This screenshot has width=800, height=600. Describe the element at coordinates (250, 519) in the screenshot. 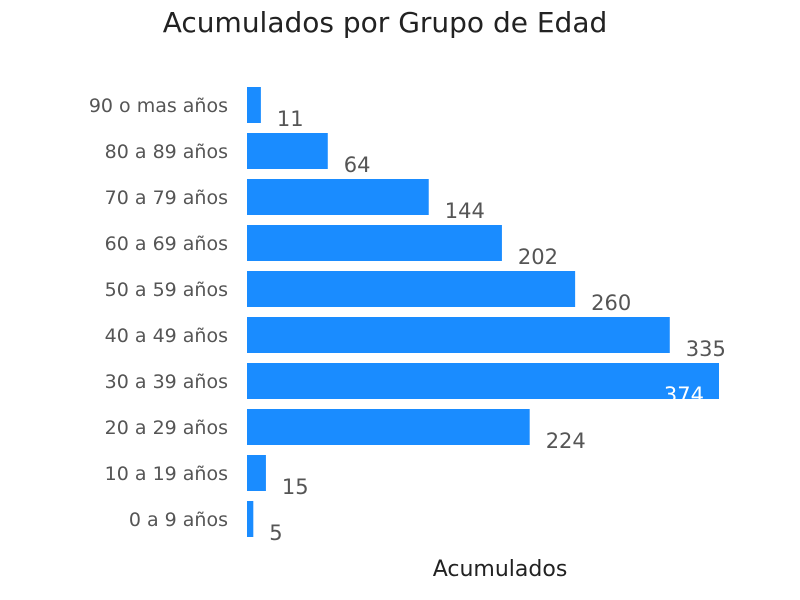

I see `bar-0-a-9-a-os` at that location.